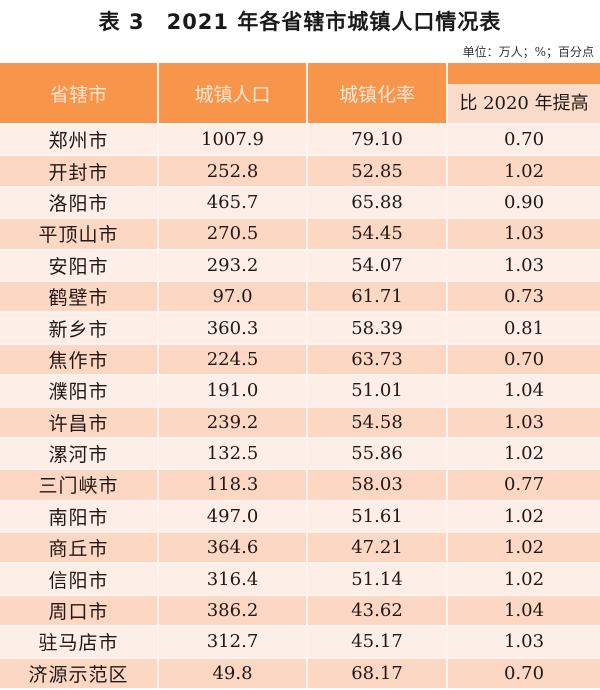 The height and width of the screenshot is (690, 600). I want to click on table-row: 驻马店市 312.7 45.17 1.03, so click(300, 641).